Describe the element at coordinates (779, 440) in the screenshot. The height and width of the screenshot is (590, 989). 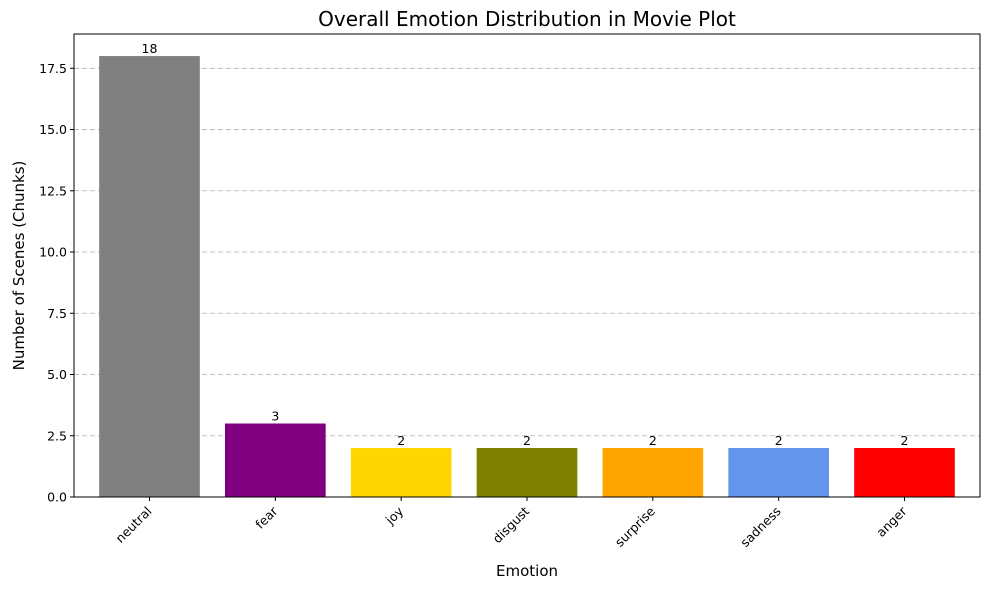
I see `data-label-sadness: 2` at that location.